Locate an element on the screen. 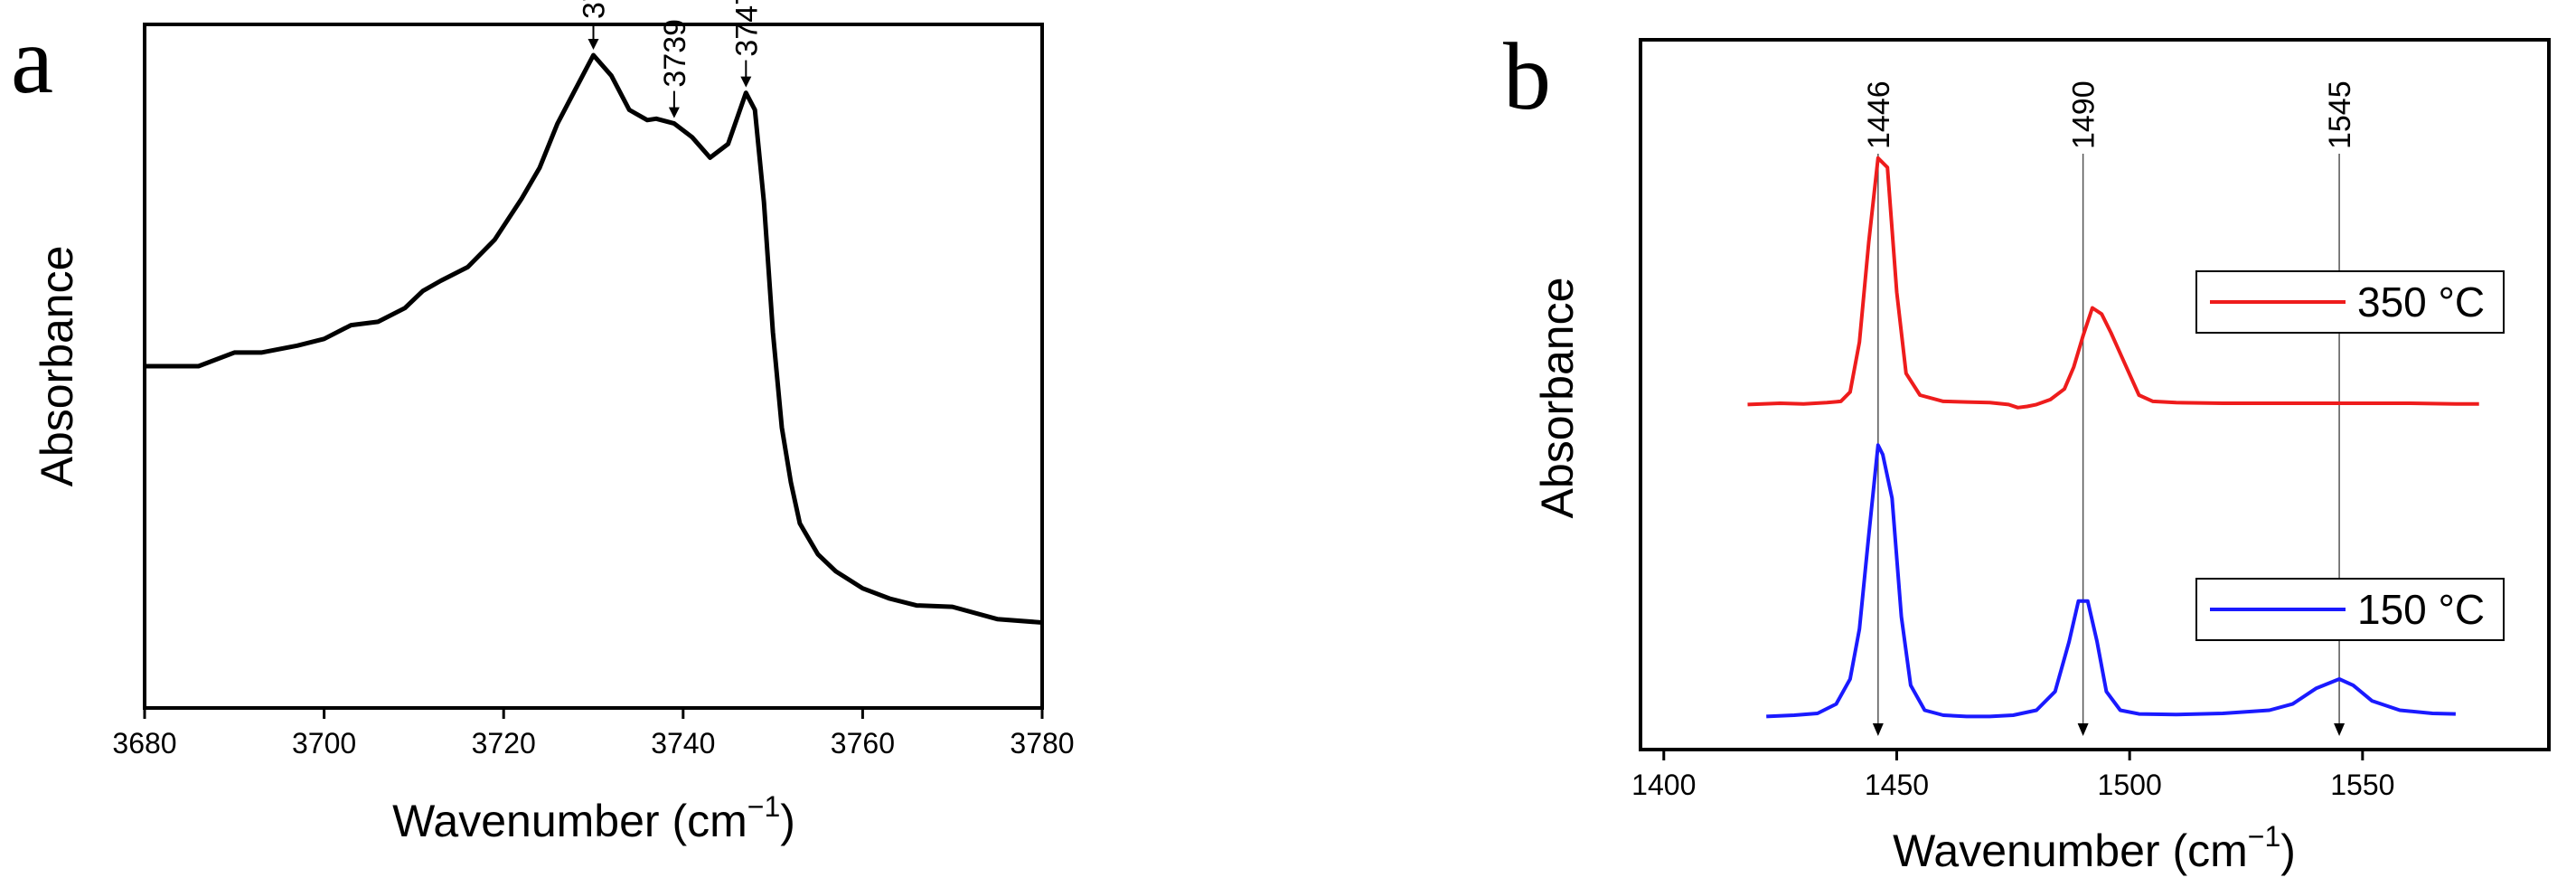 The image size is (2576, 887). panel-a-x-axis-label: Wavenumber (cm−1) is located at coordinates (593, 818).